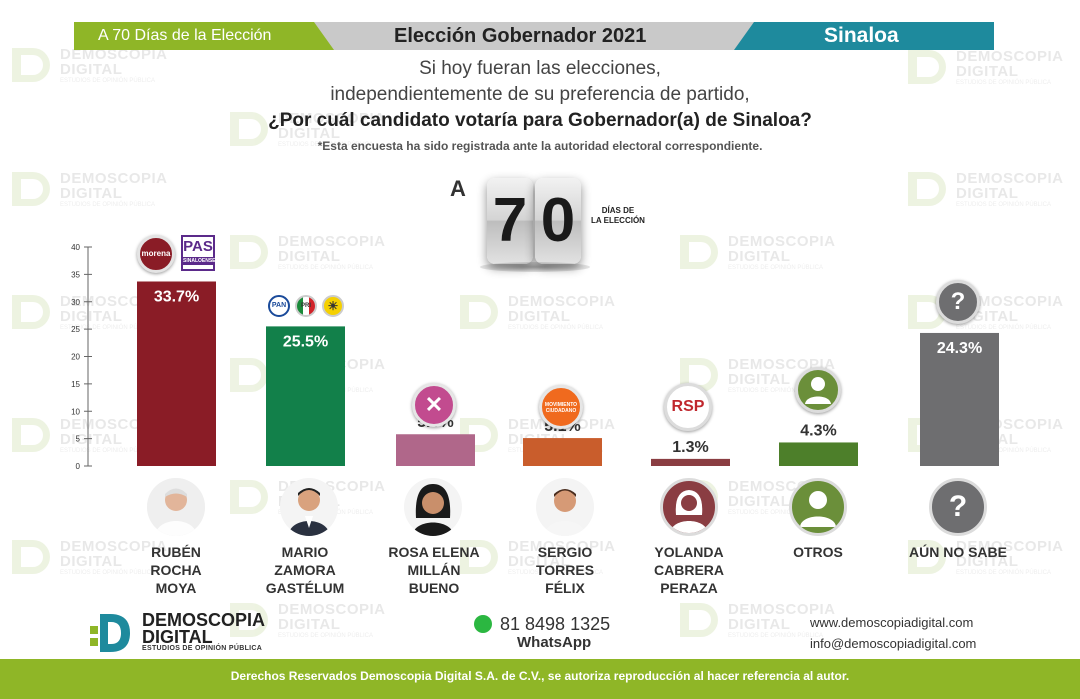 Image resolution: width=1080 pixels, height=699 pixels. What do you see at coordinates (565, 552) in the screenshot?
I see `candidate-name-line: SERGIO` at bounding box center [565, 552].